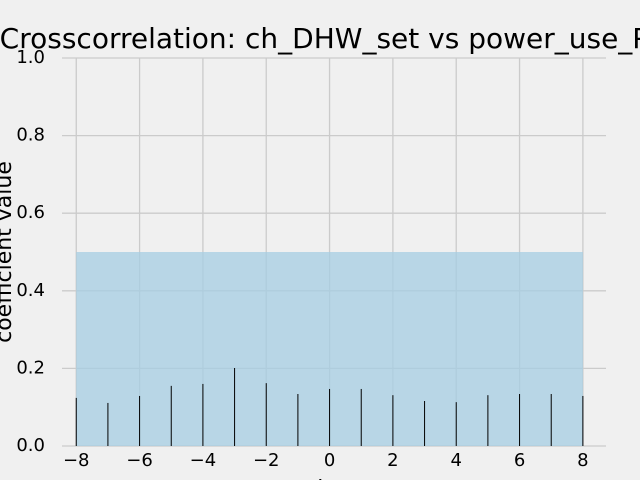 The height and width of the screenshot is (480, 640). Describe the element at coordinates (30, 135) in the screenshot. I see `y-tick-label: 0.8` at that location.